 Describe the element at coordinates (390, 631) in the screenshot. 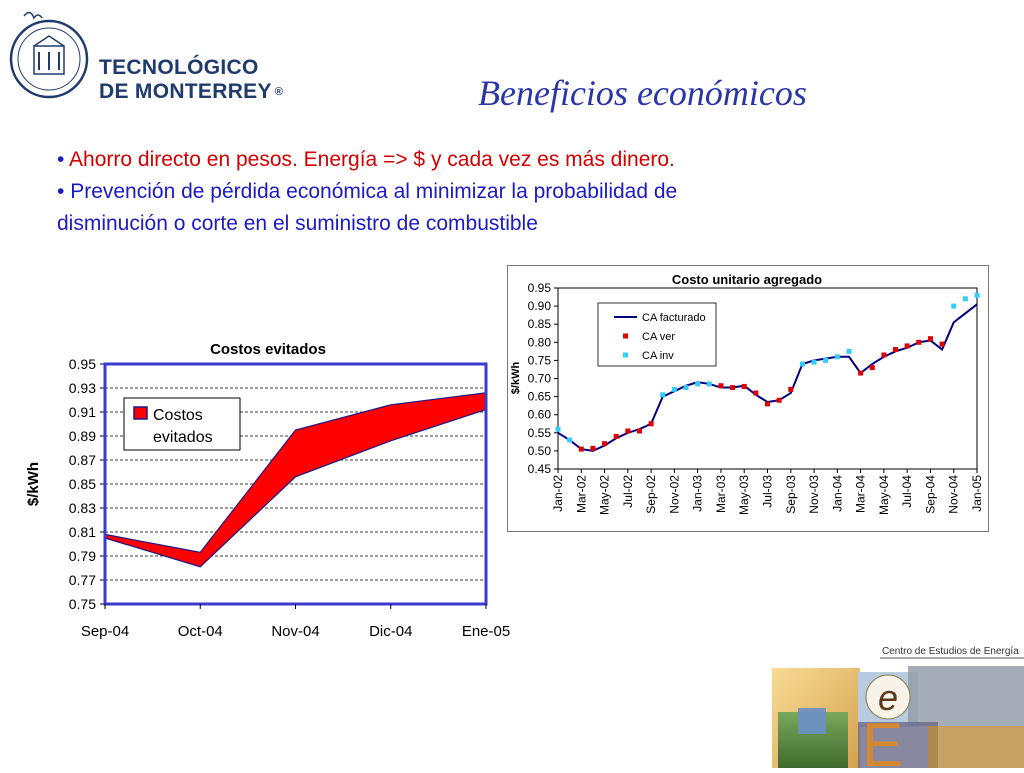

I see `chart1-xtick-label: Dic-04` at that location.